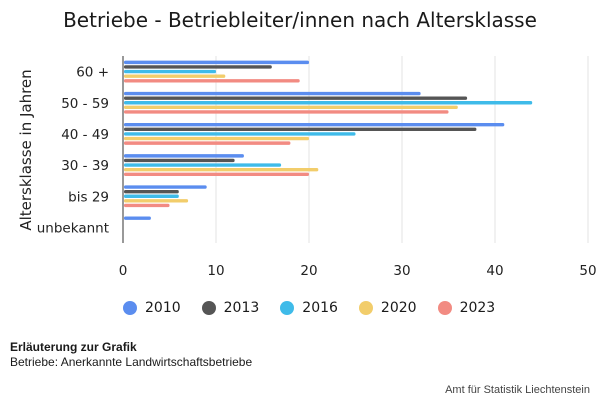  What do you see at coordinates (494, 271) in the screenshot?
I see `x-tick-label: 40` at bounding box center [494, 271].